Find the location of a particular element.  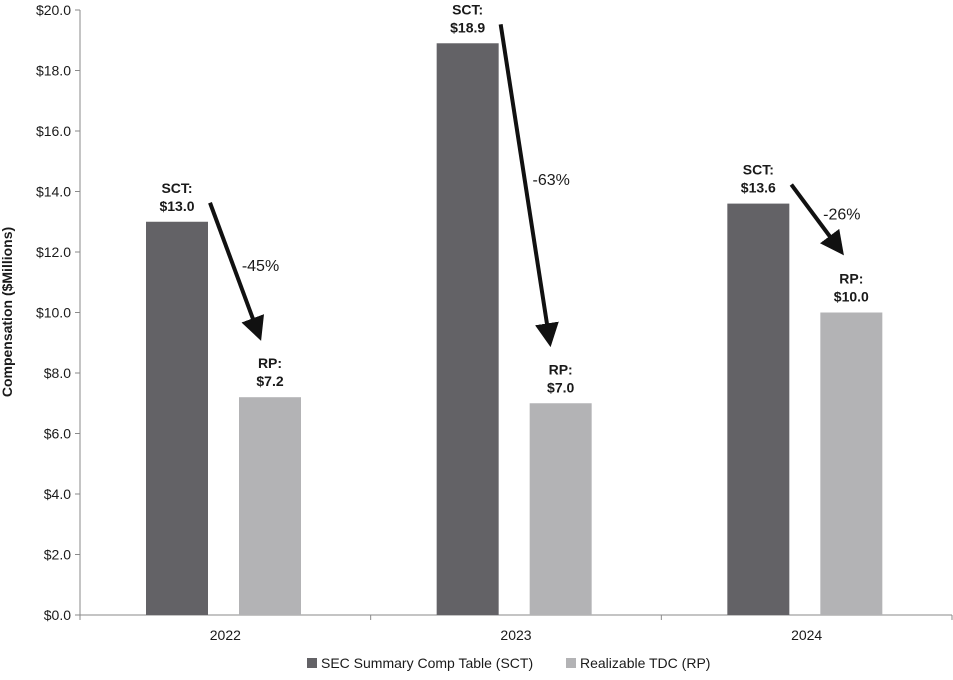

x-tick-label: 2024 is located at coordinates (806, 635).